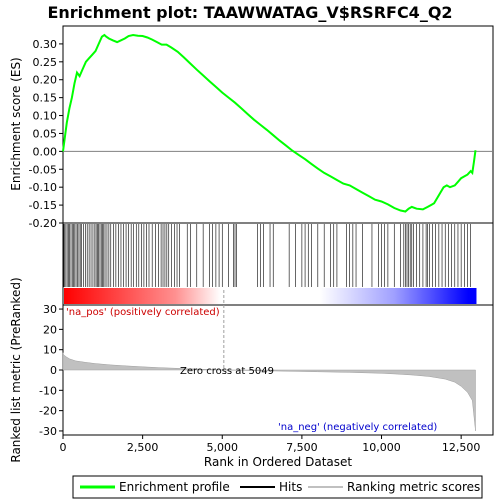 The image size is (500, 500). What do you see at coordinates (45, 62) in the screenshot?
I see `es-y-tick-label: 0.25` at bounding box center [45, 62].